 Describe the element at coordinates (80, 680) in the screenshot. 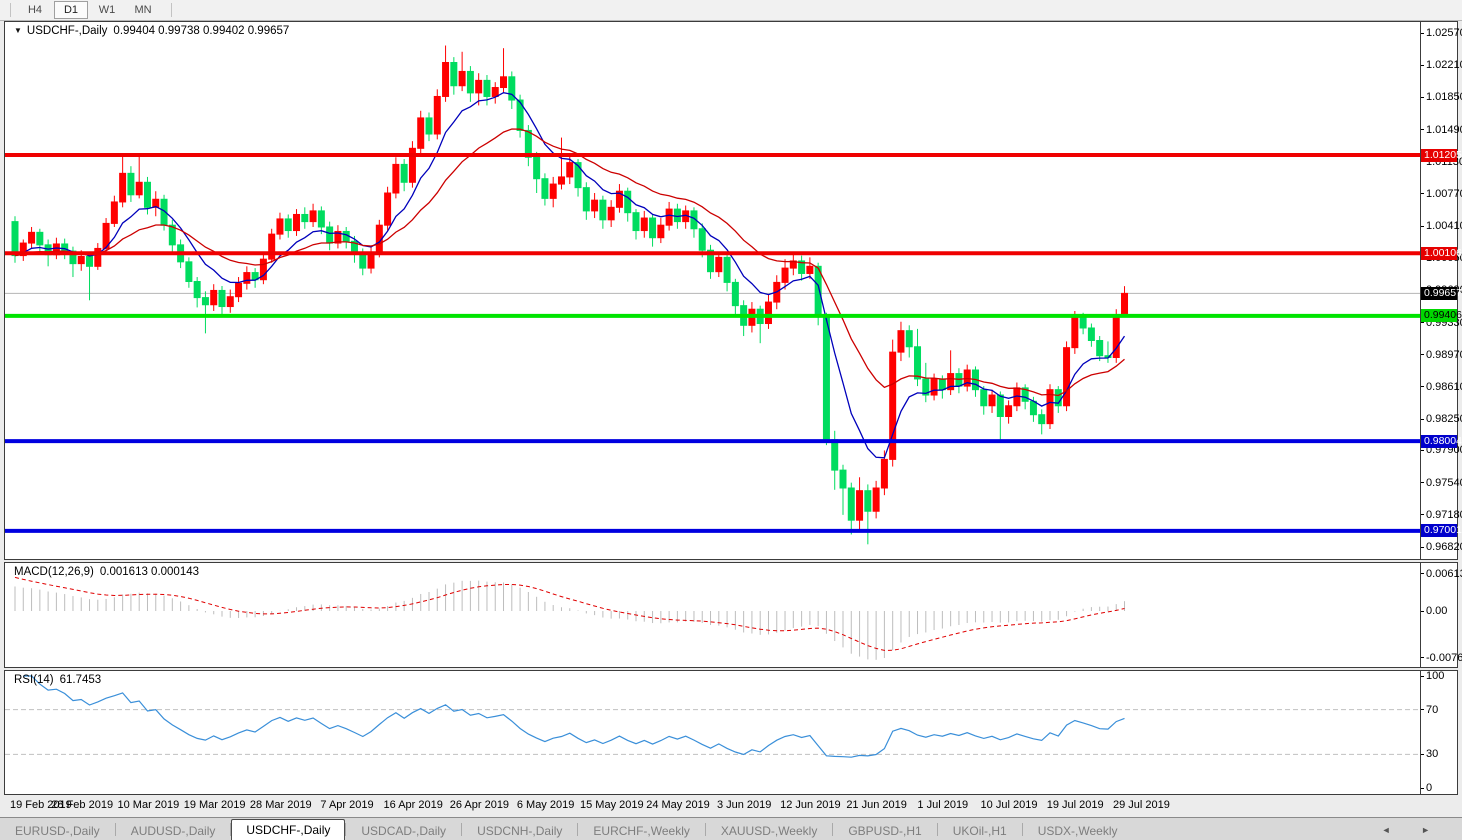

I see `rsi-value: 61.7453` at that location.